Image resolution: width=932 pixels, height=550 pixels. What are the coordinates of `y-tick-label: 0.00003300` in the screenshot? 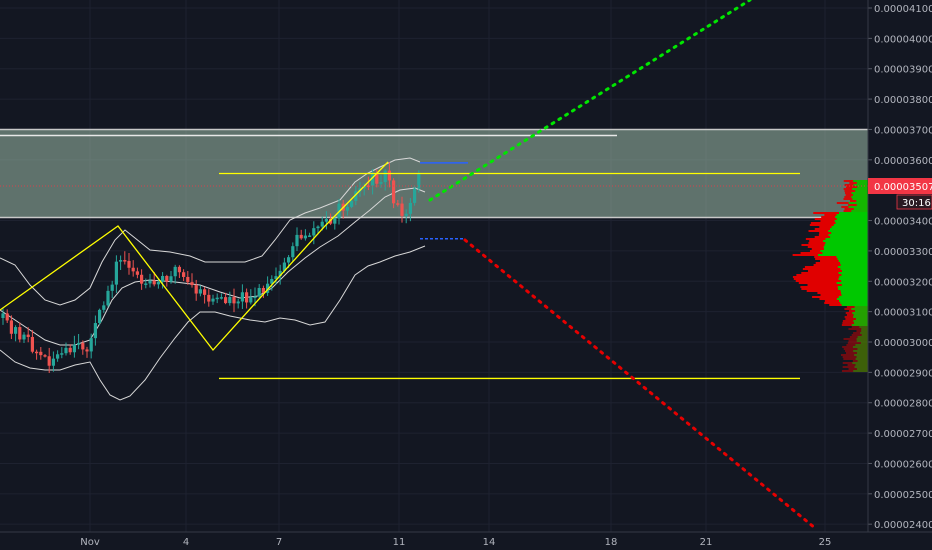 It's located at (903, 252).